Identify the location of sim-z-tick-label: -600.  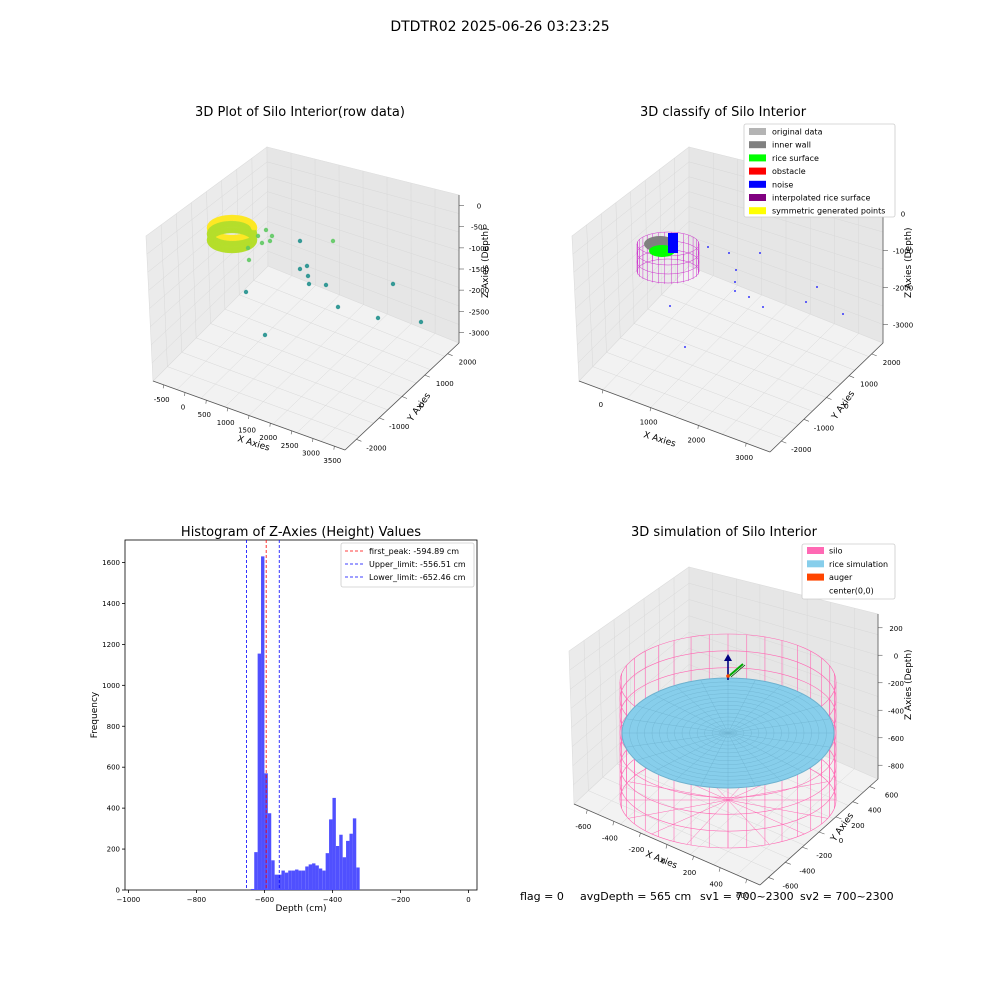
(896, 739).